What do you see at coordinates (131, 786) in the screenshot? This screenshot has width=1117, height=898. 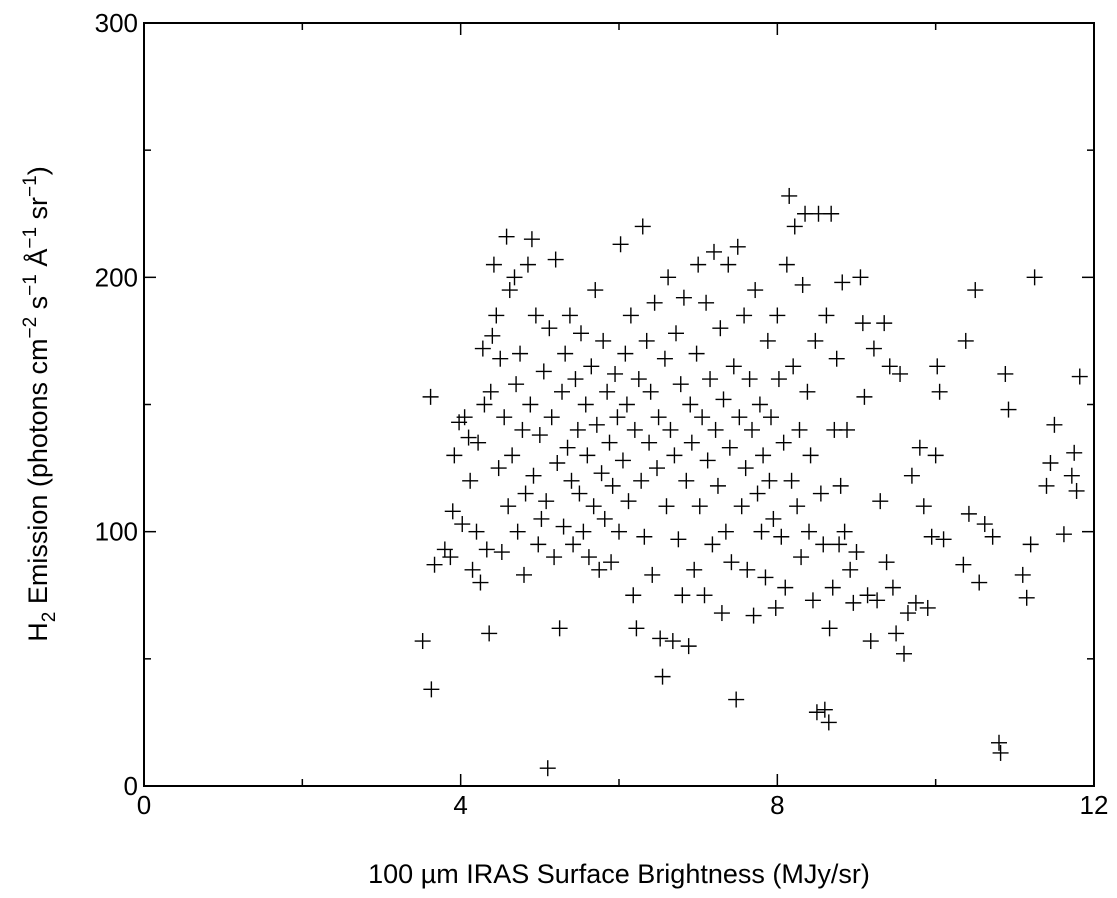 I see `y-tick-label: 0` at bounding box center [131, 786].